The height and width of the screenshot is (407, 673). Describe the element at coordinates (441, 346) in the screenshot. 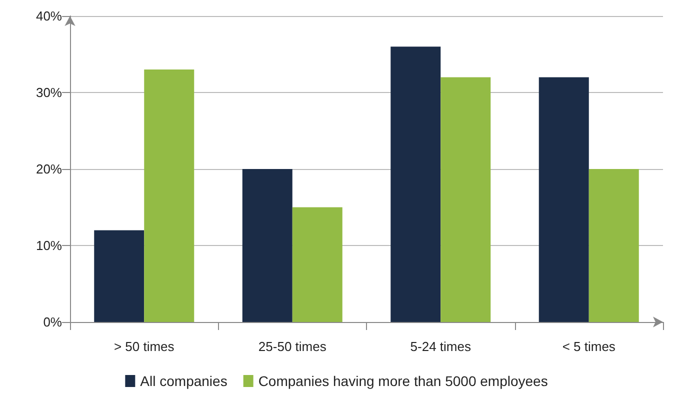

I see `x-tick-label: 5-24 times` at that location.